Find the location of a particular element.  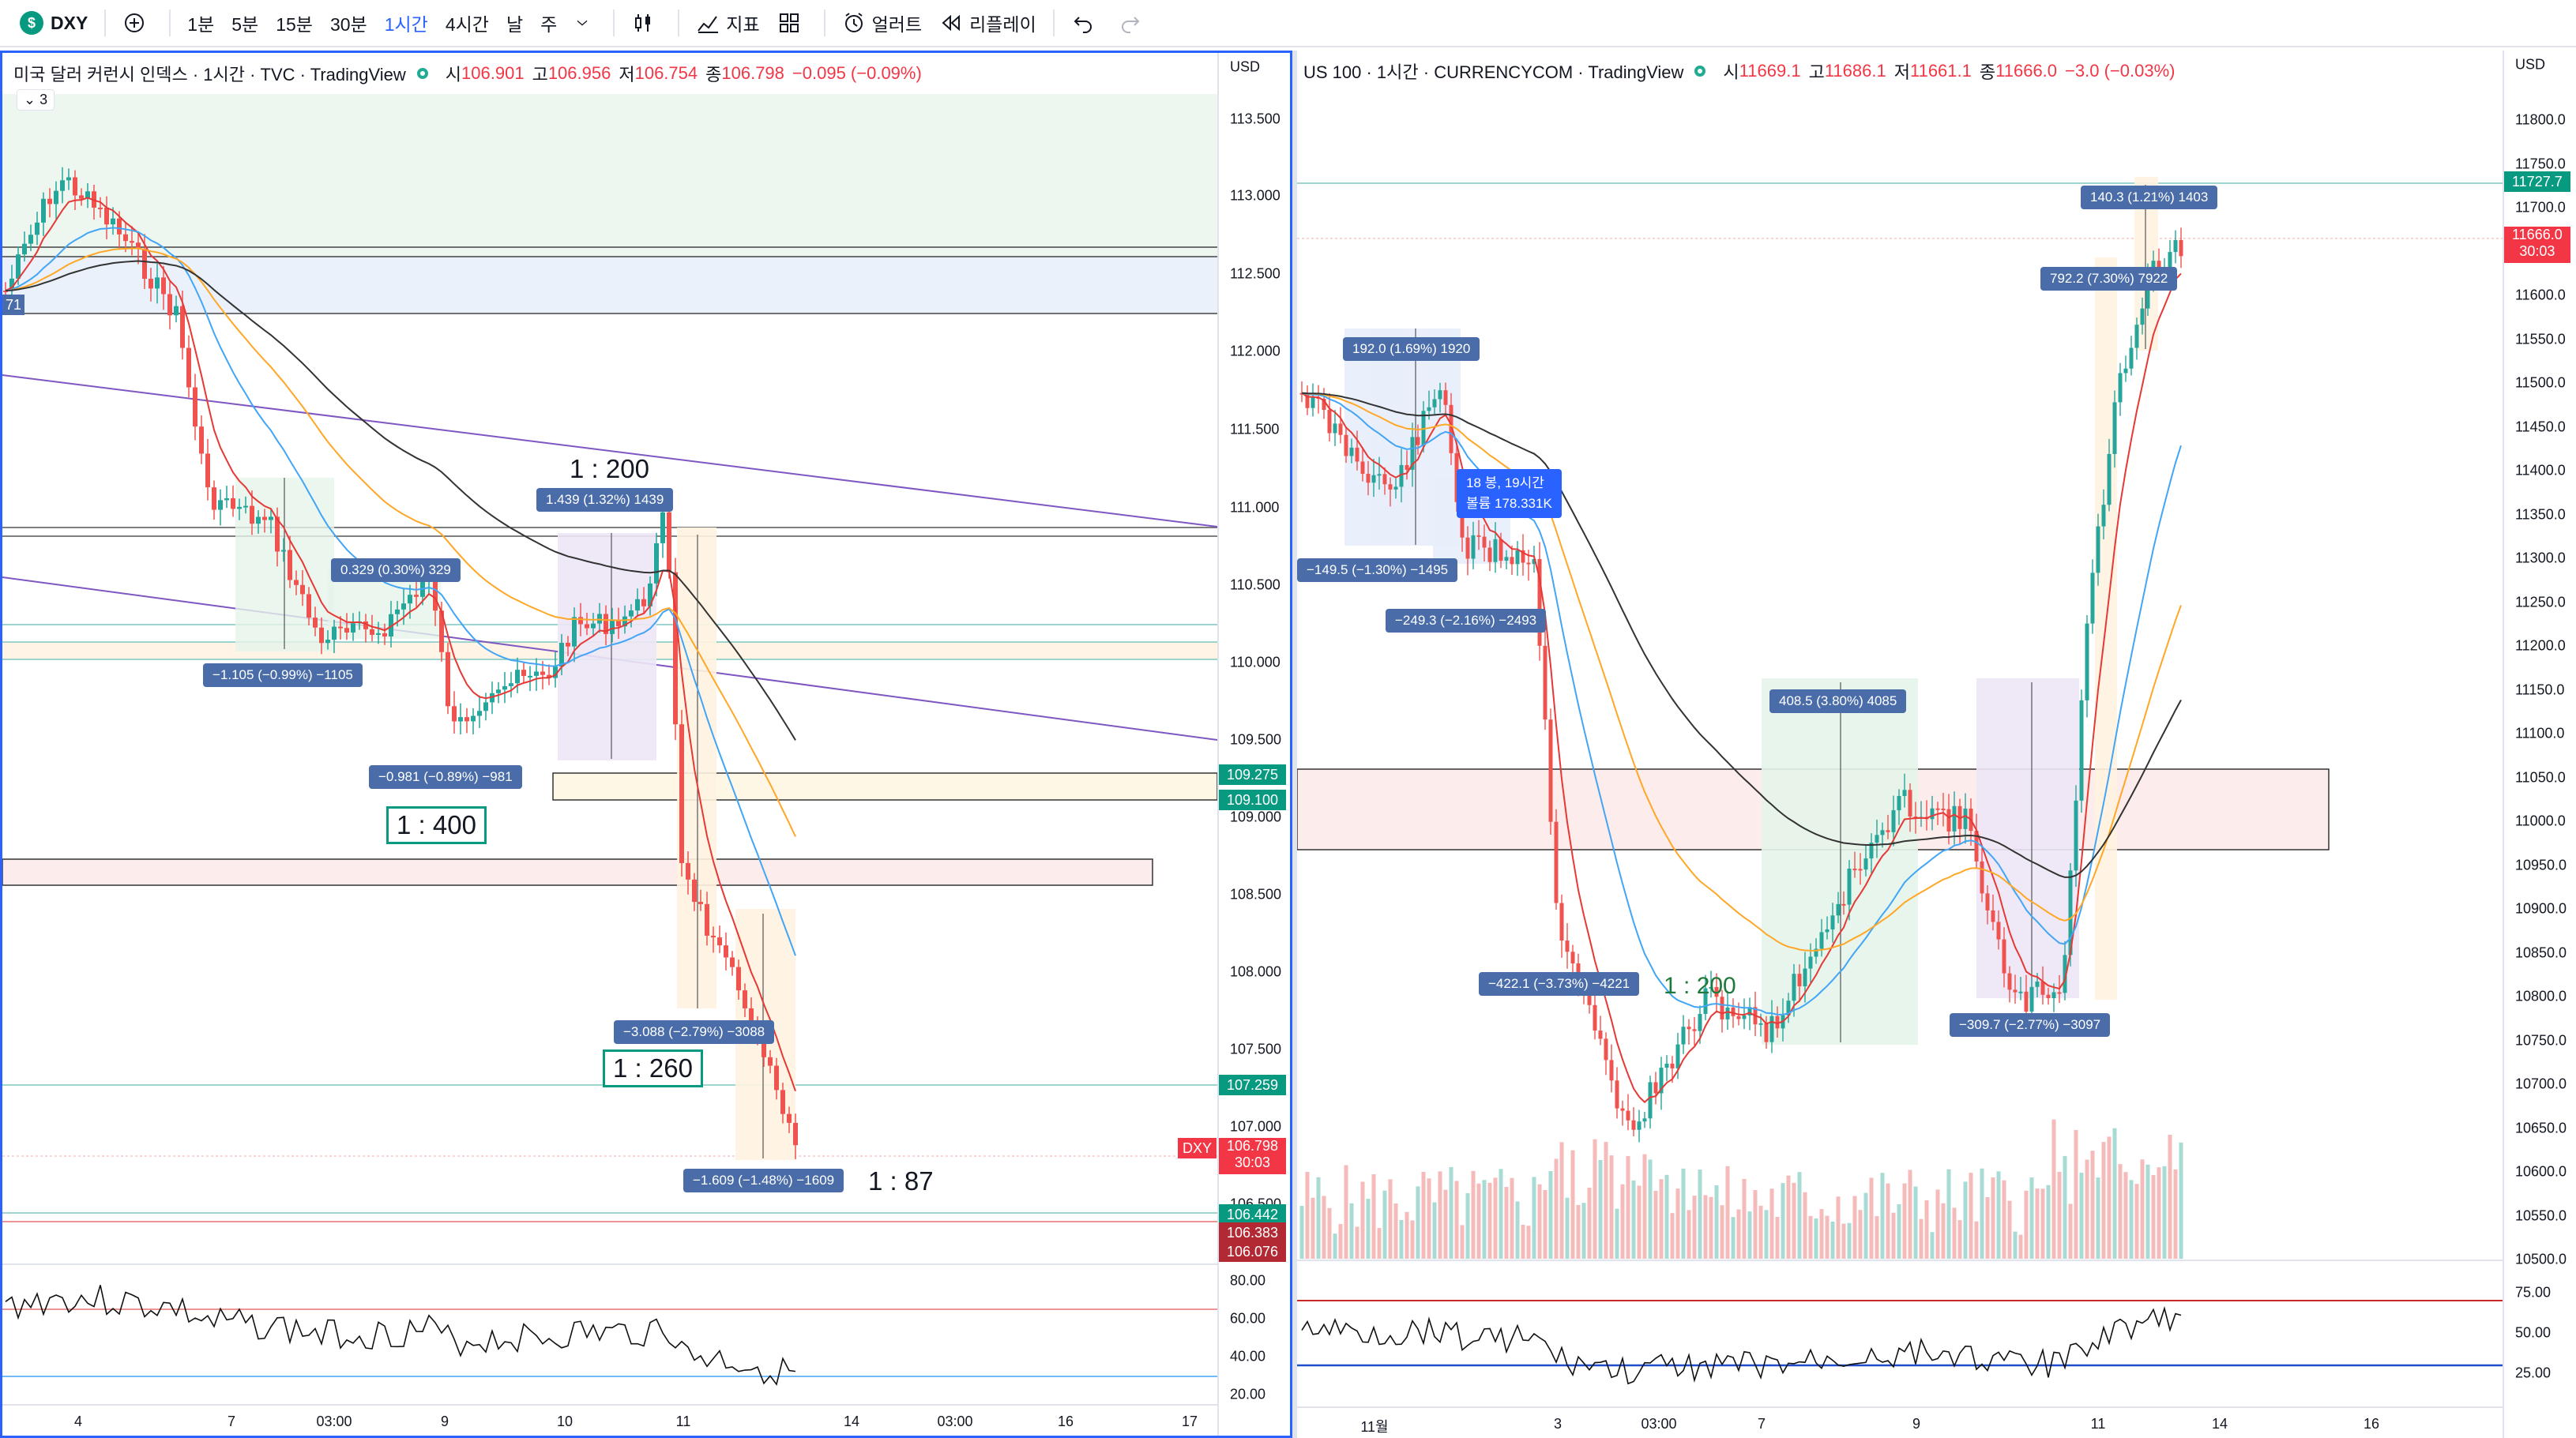

layout-templates-button is located at coordinates (793, 23).